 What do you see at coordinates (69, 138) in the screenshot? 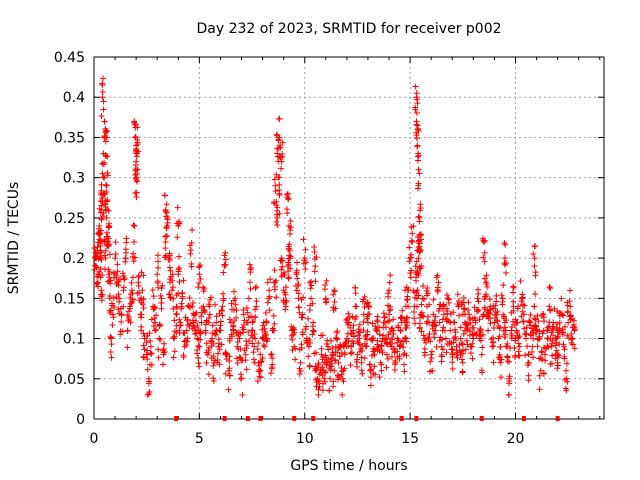
I see `y-tick-label: 0.35` at bounding box center [69, 138].